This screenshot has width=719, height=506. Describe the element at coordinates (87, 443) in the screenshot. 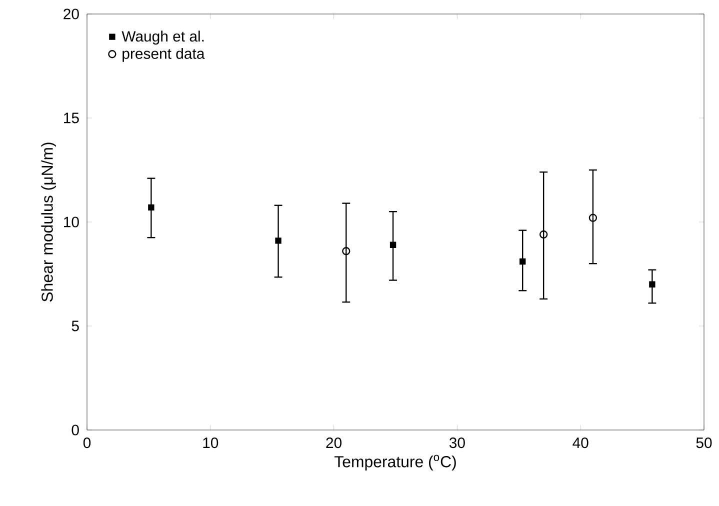

I see `x-tick-label: 0` at that location.